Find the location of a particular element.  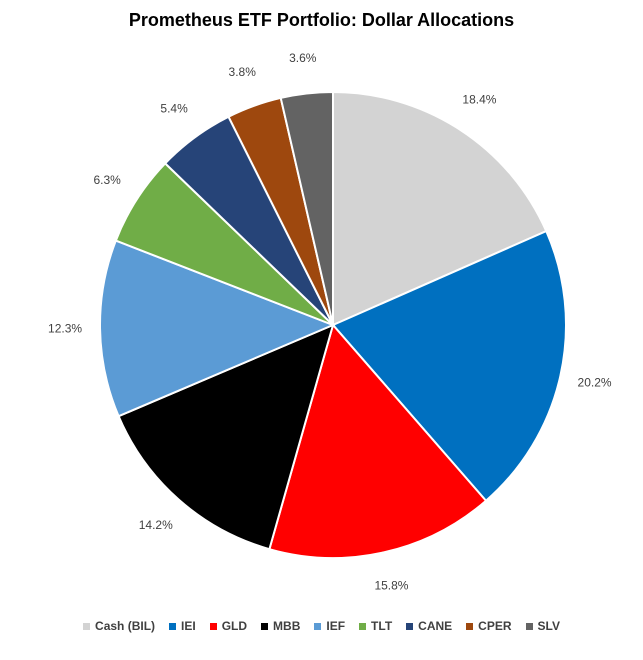

data-label-tlt: 6.3% is located at coordinates (107, 180).